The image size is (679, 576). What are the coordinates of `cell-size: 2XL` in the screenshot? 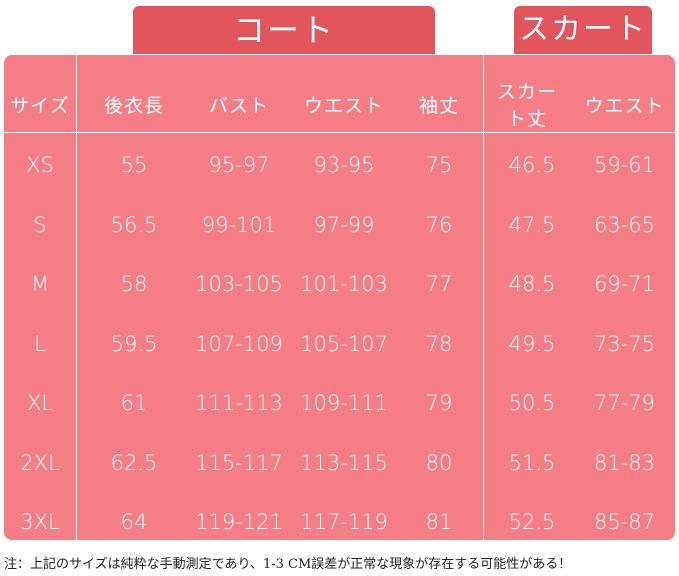 It's located at (40, 462).